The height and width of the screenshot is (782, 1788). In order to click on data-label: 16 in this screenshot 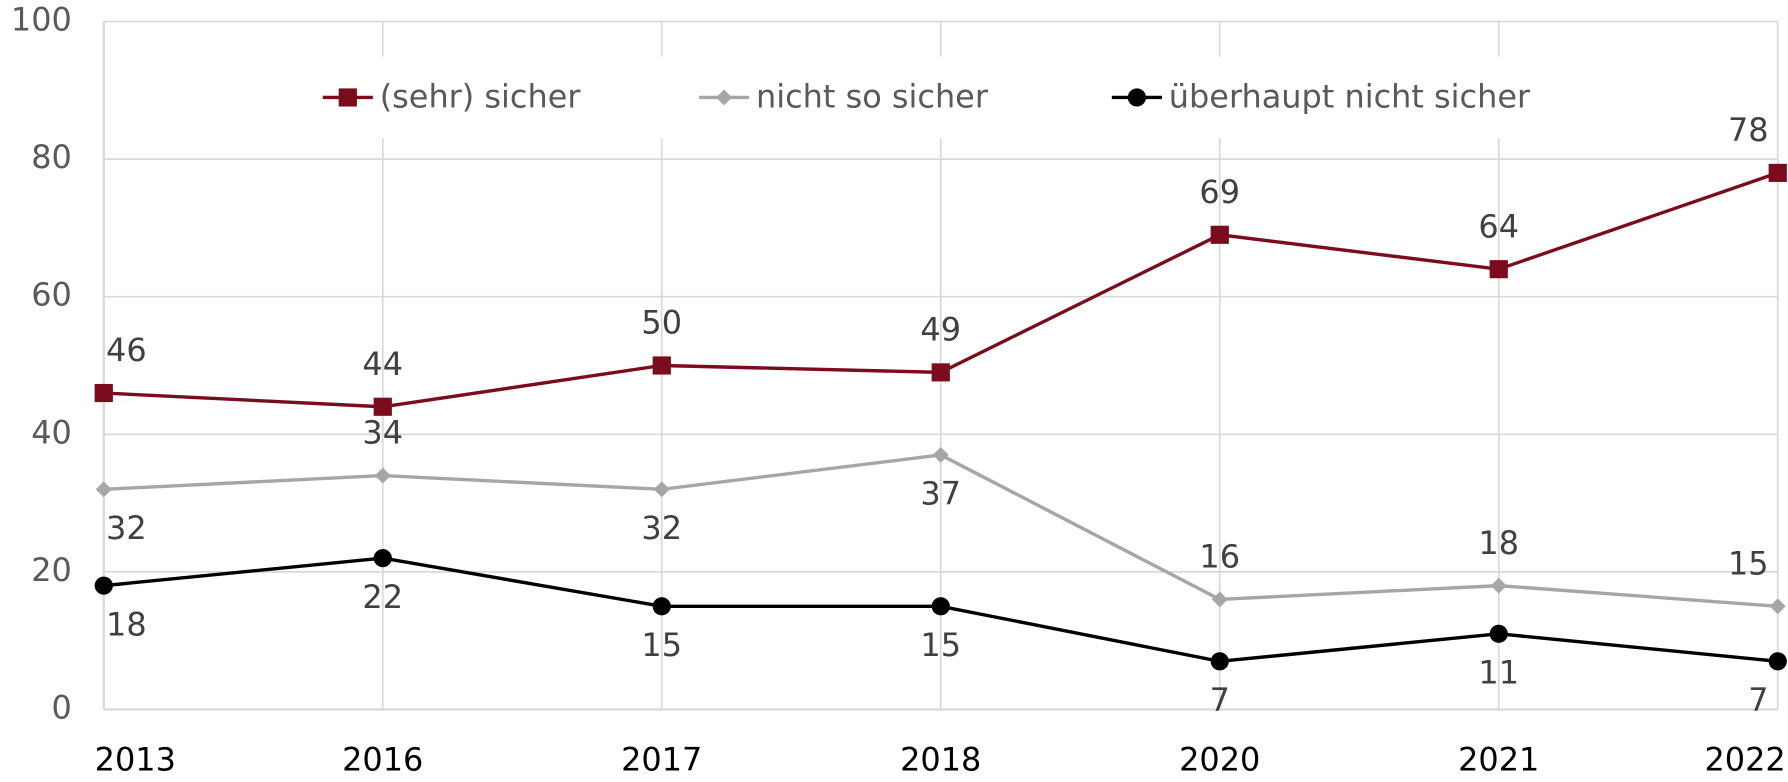, I will do `click(1219, 557)`.